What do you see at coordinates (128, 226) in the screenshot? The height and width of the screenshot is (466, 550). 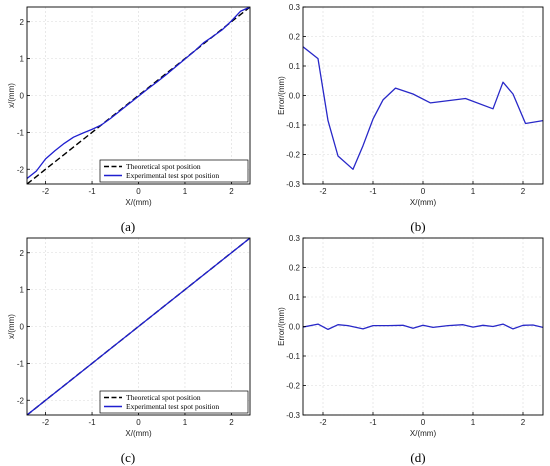 I see `panel-caption: (a)` at bounding box center [128, 226].